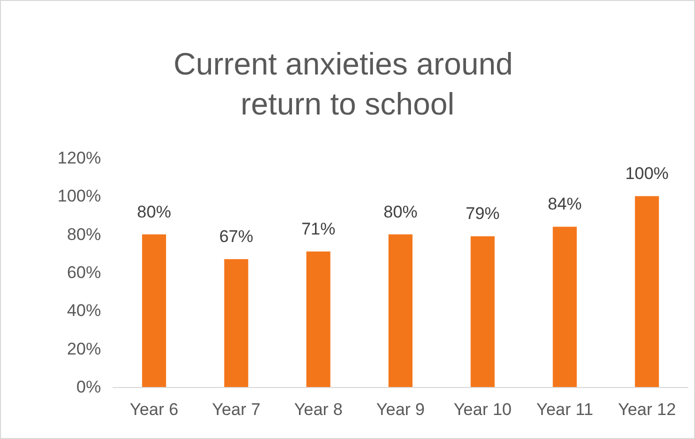  Describe the element at coordinates (154, 409) in the screenshot. I see `x-tick-label: Year 6` at that location.